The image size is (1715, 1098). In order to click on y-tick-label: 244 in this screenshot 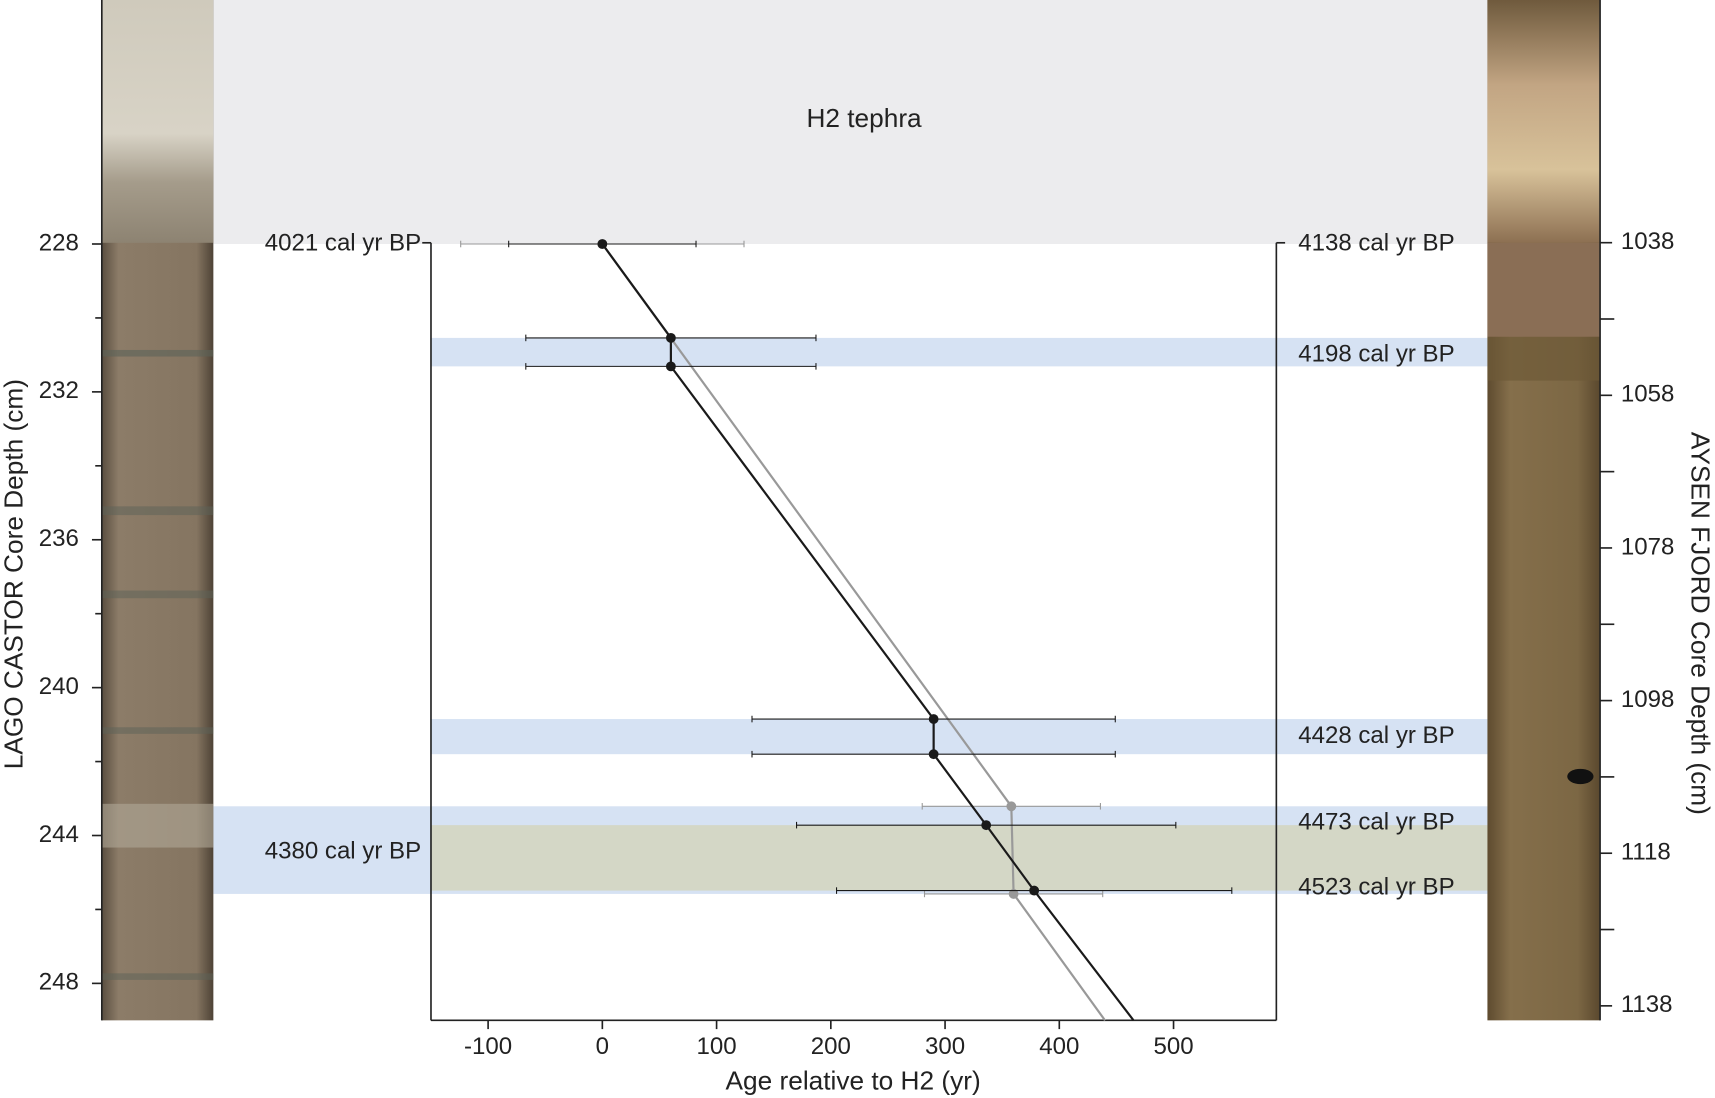, I will do `click(59, 834)`.